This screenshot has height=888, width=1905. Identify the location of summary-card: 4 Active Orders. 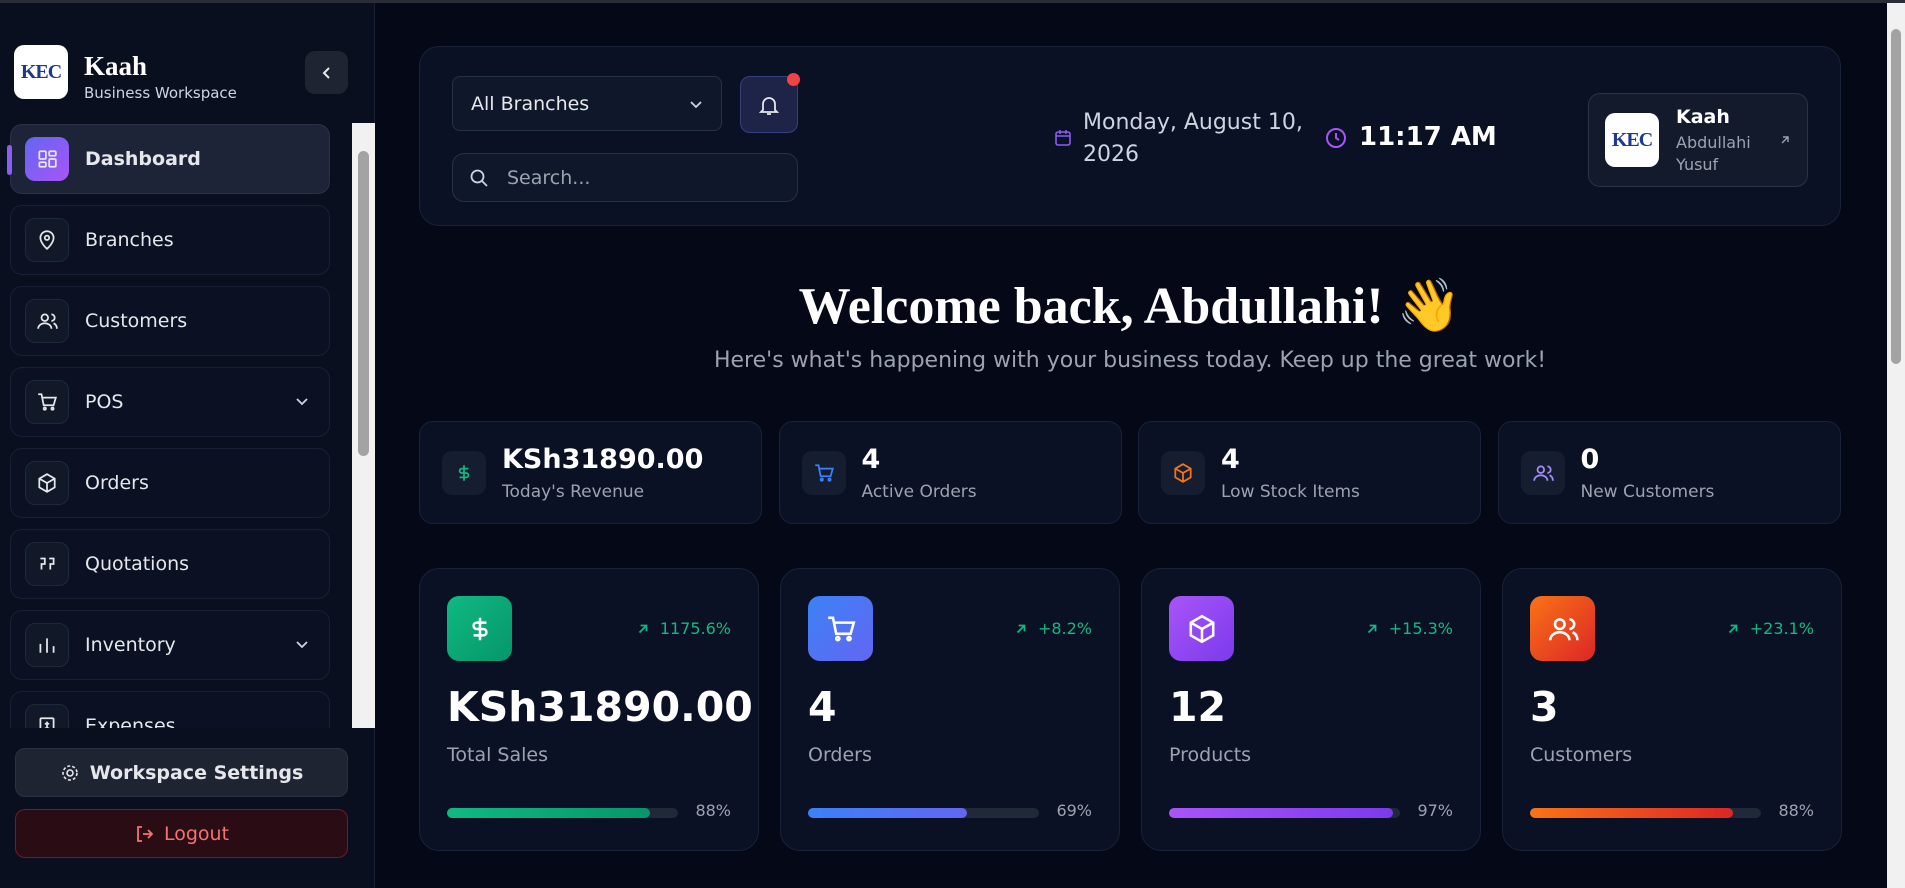
(950, 472).